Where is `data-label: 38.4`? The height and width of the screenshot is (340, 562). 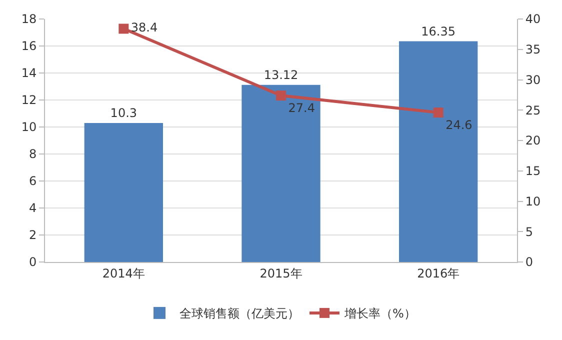
data-label: 38.4 is located at coordinates (144, 27).